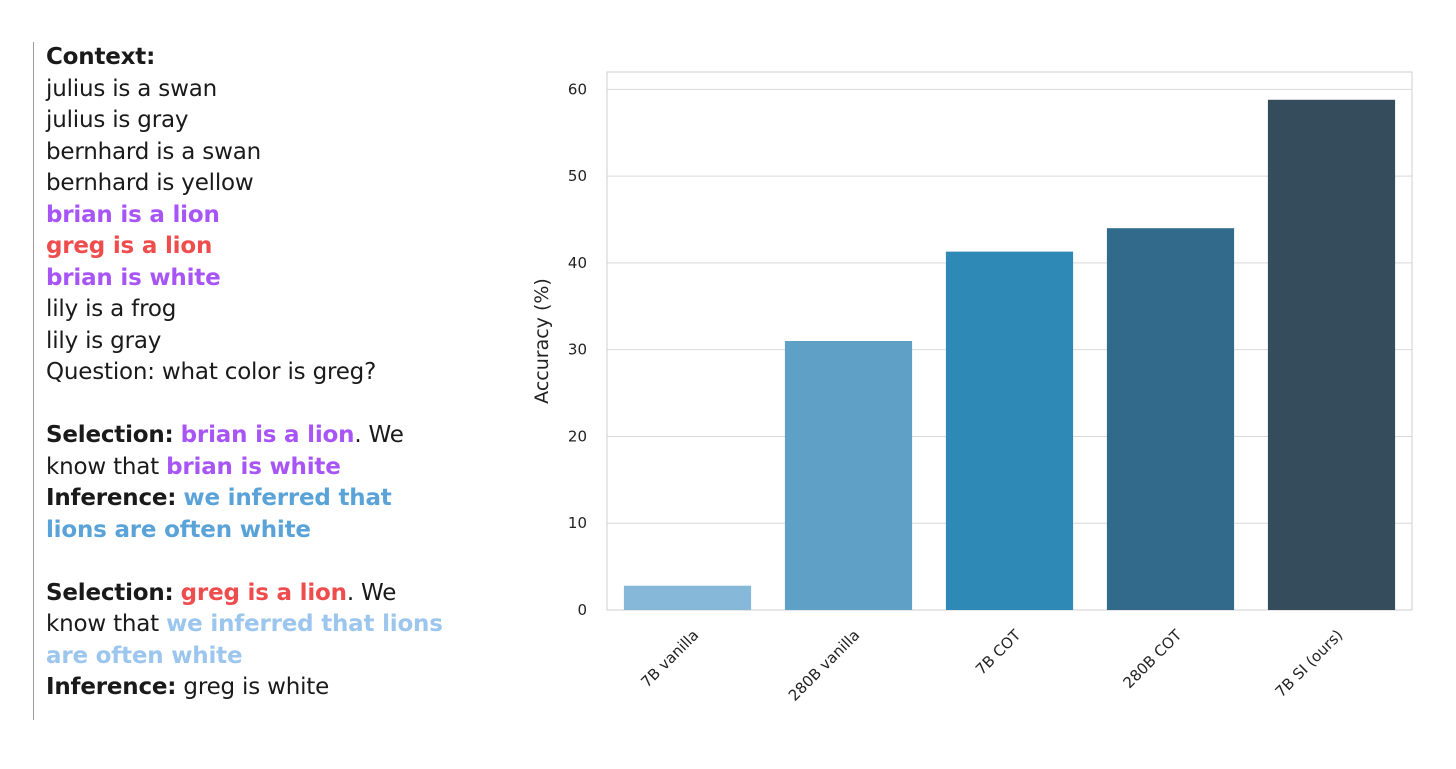 The height and width of the screenshot is (769, 1456). What do you see at coordinates (211, 372) in the screenshot?
I see `context-line: Question: what color is greg?` at bounding box center [211, 372].